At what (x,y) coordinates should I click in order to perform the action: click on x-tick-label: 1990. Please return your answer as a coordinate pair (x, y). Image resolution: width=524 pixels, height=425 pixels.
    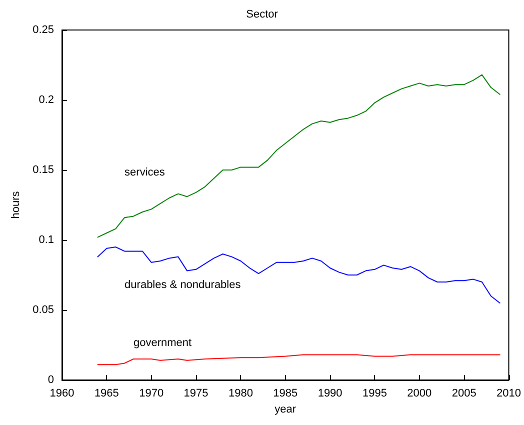
    Looking at the image, I should click on (330, 394).